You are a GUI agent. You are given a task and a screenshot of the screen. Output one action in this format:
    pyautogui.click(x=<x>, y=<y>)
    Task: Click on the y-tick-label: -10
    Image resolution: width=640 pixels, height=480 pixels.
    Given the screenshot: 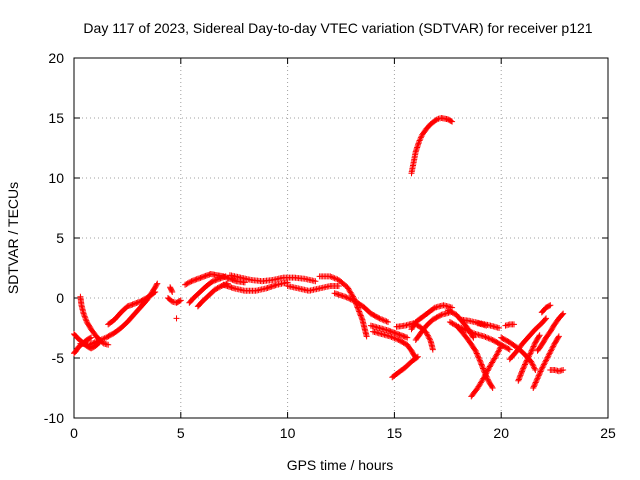 What is the action you would take?
    pyautogui.click(x=54, y=418)
    